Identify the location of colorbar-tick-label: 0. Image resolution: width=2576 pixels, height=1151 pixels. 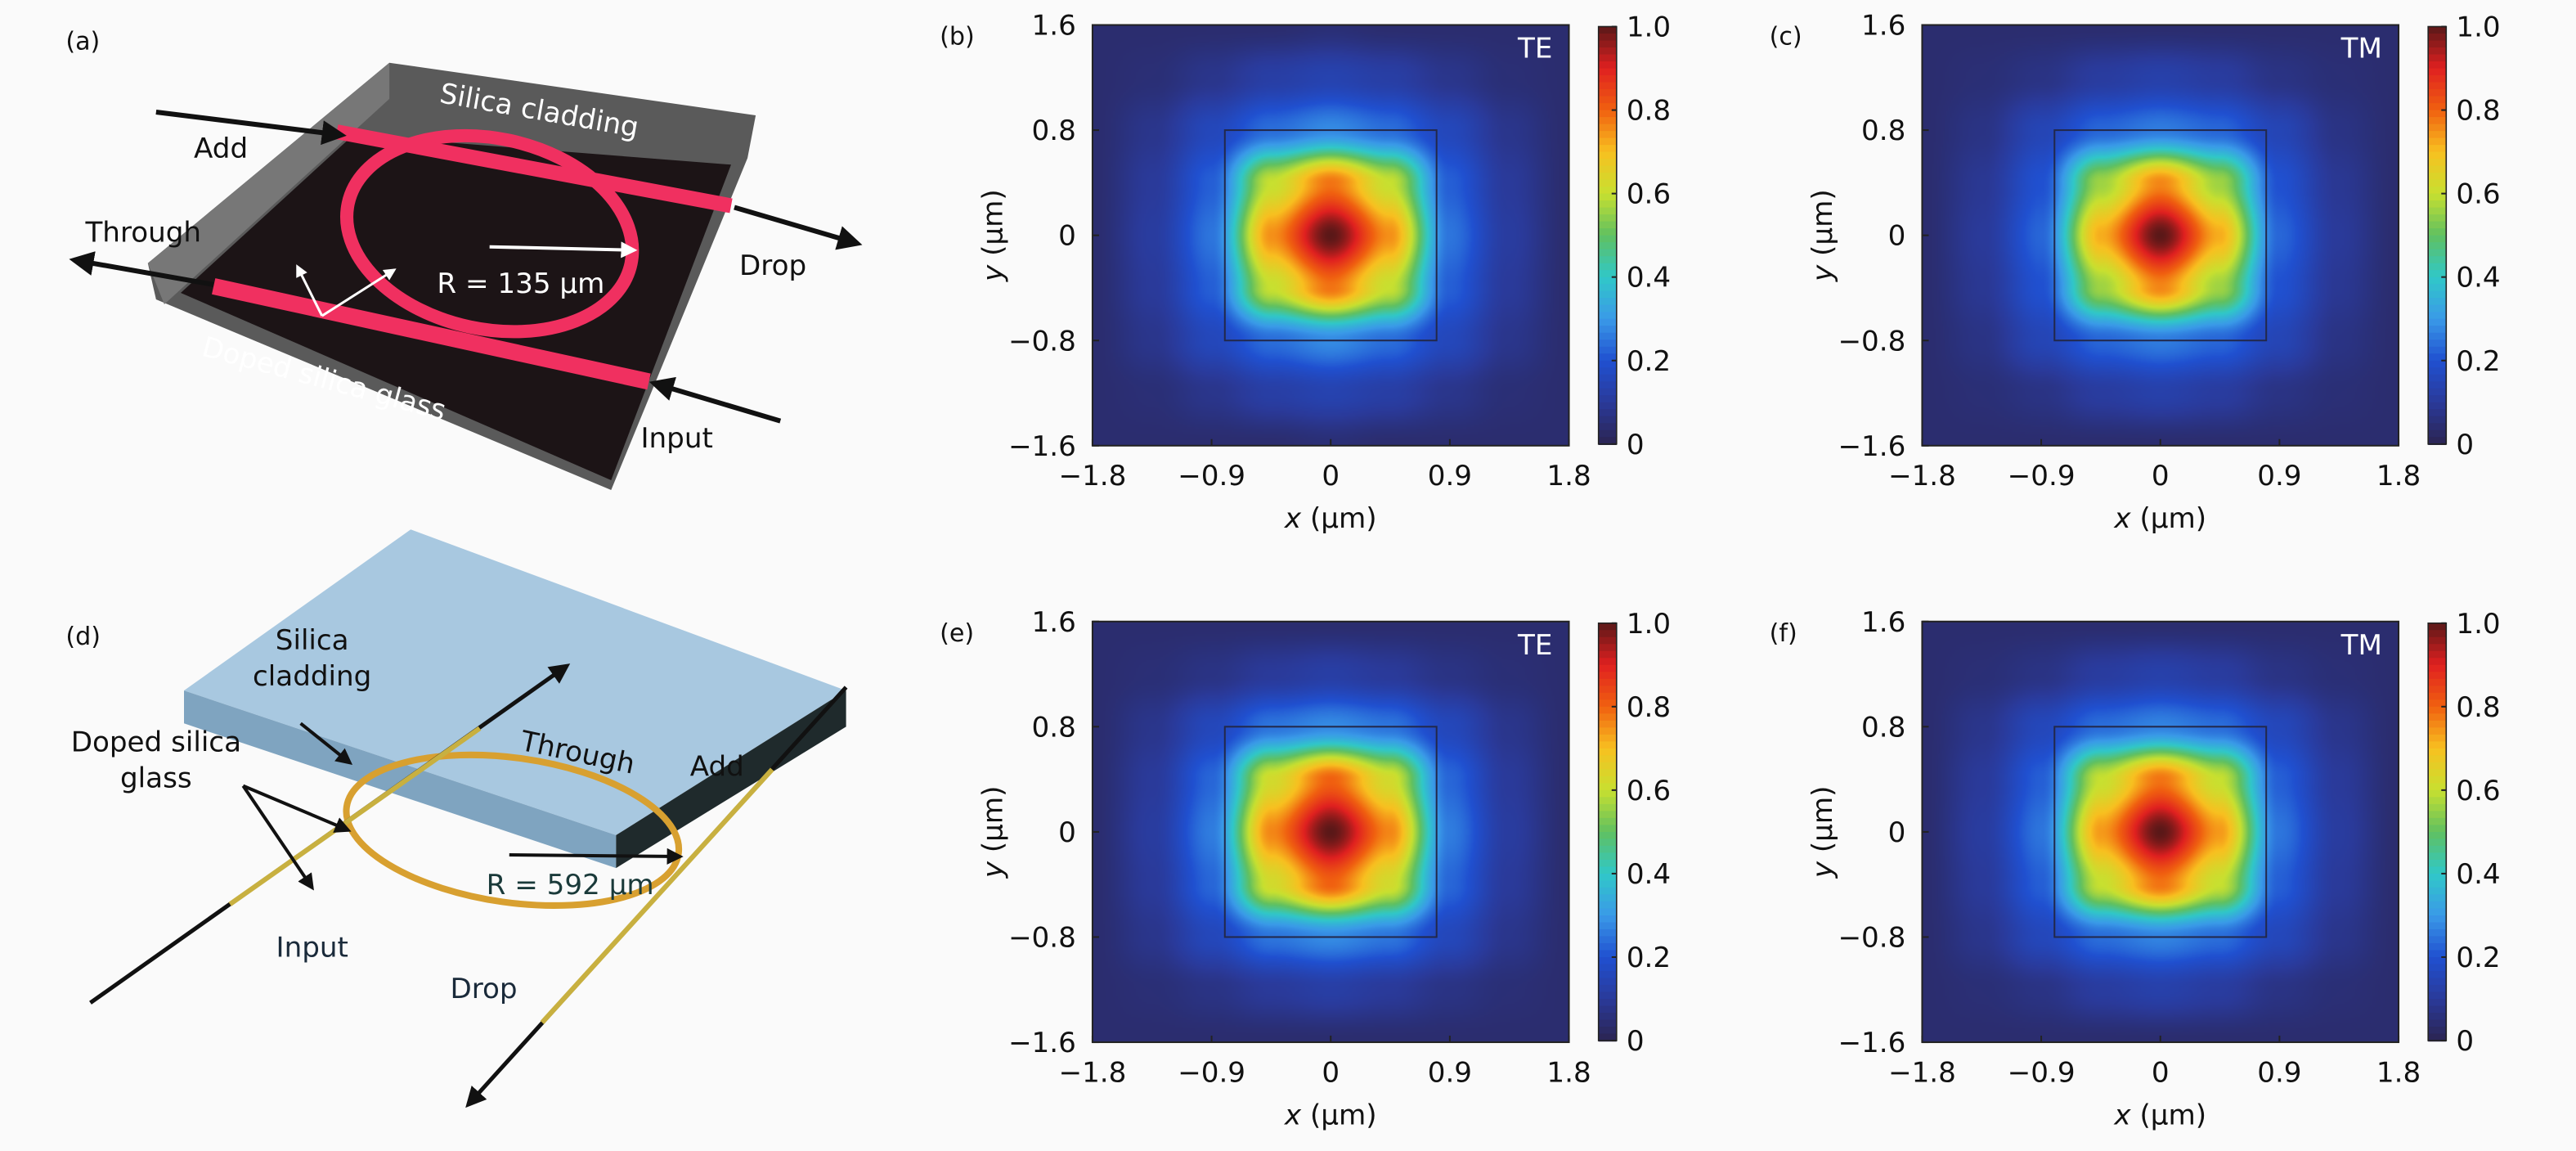
(2465, 445).